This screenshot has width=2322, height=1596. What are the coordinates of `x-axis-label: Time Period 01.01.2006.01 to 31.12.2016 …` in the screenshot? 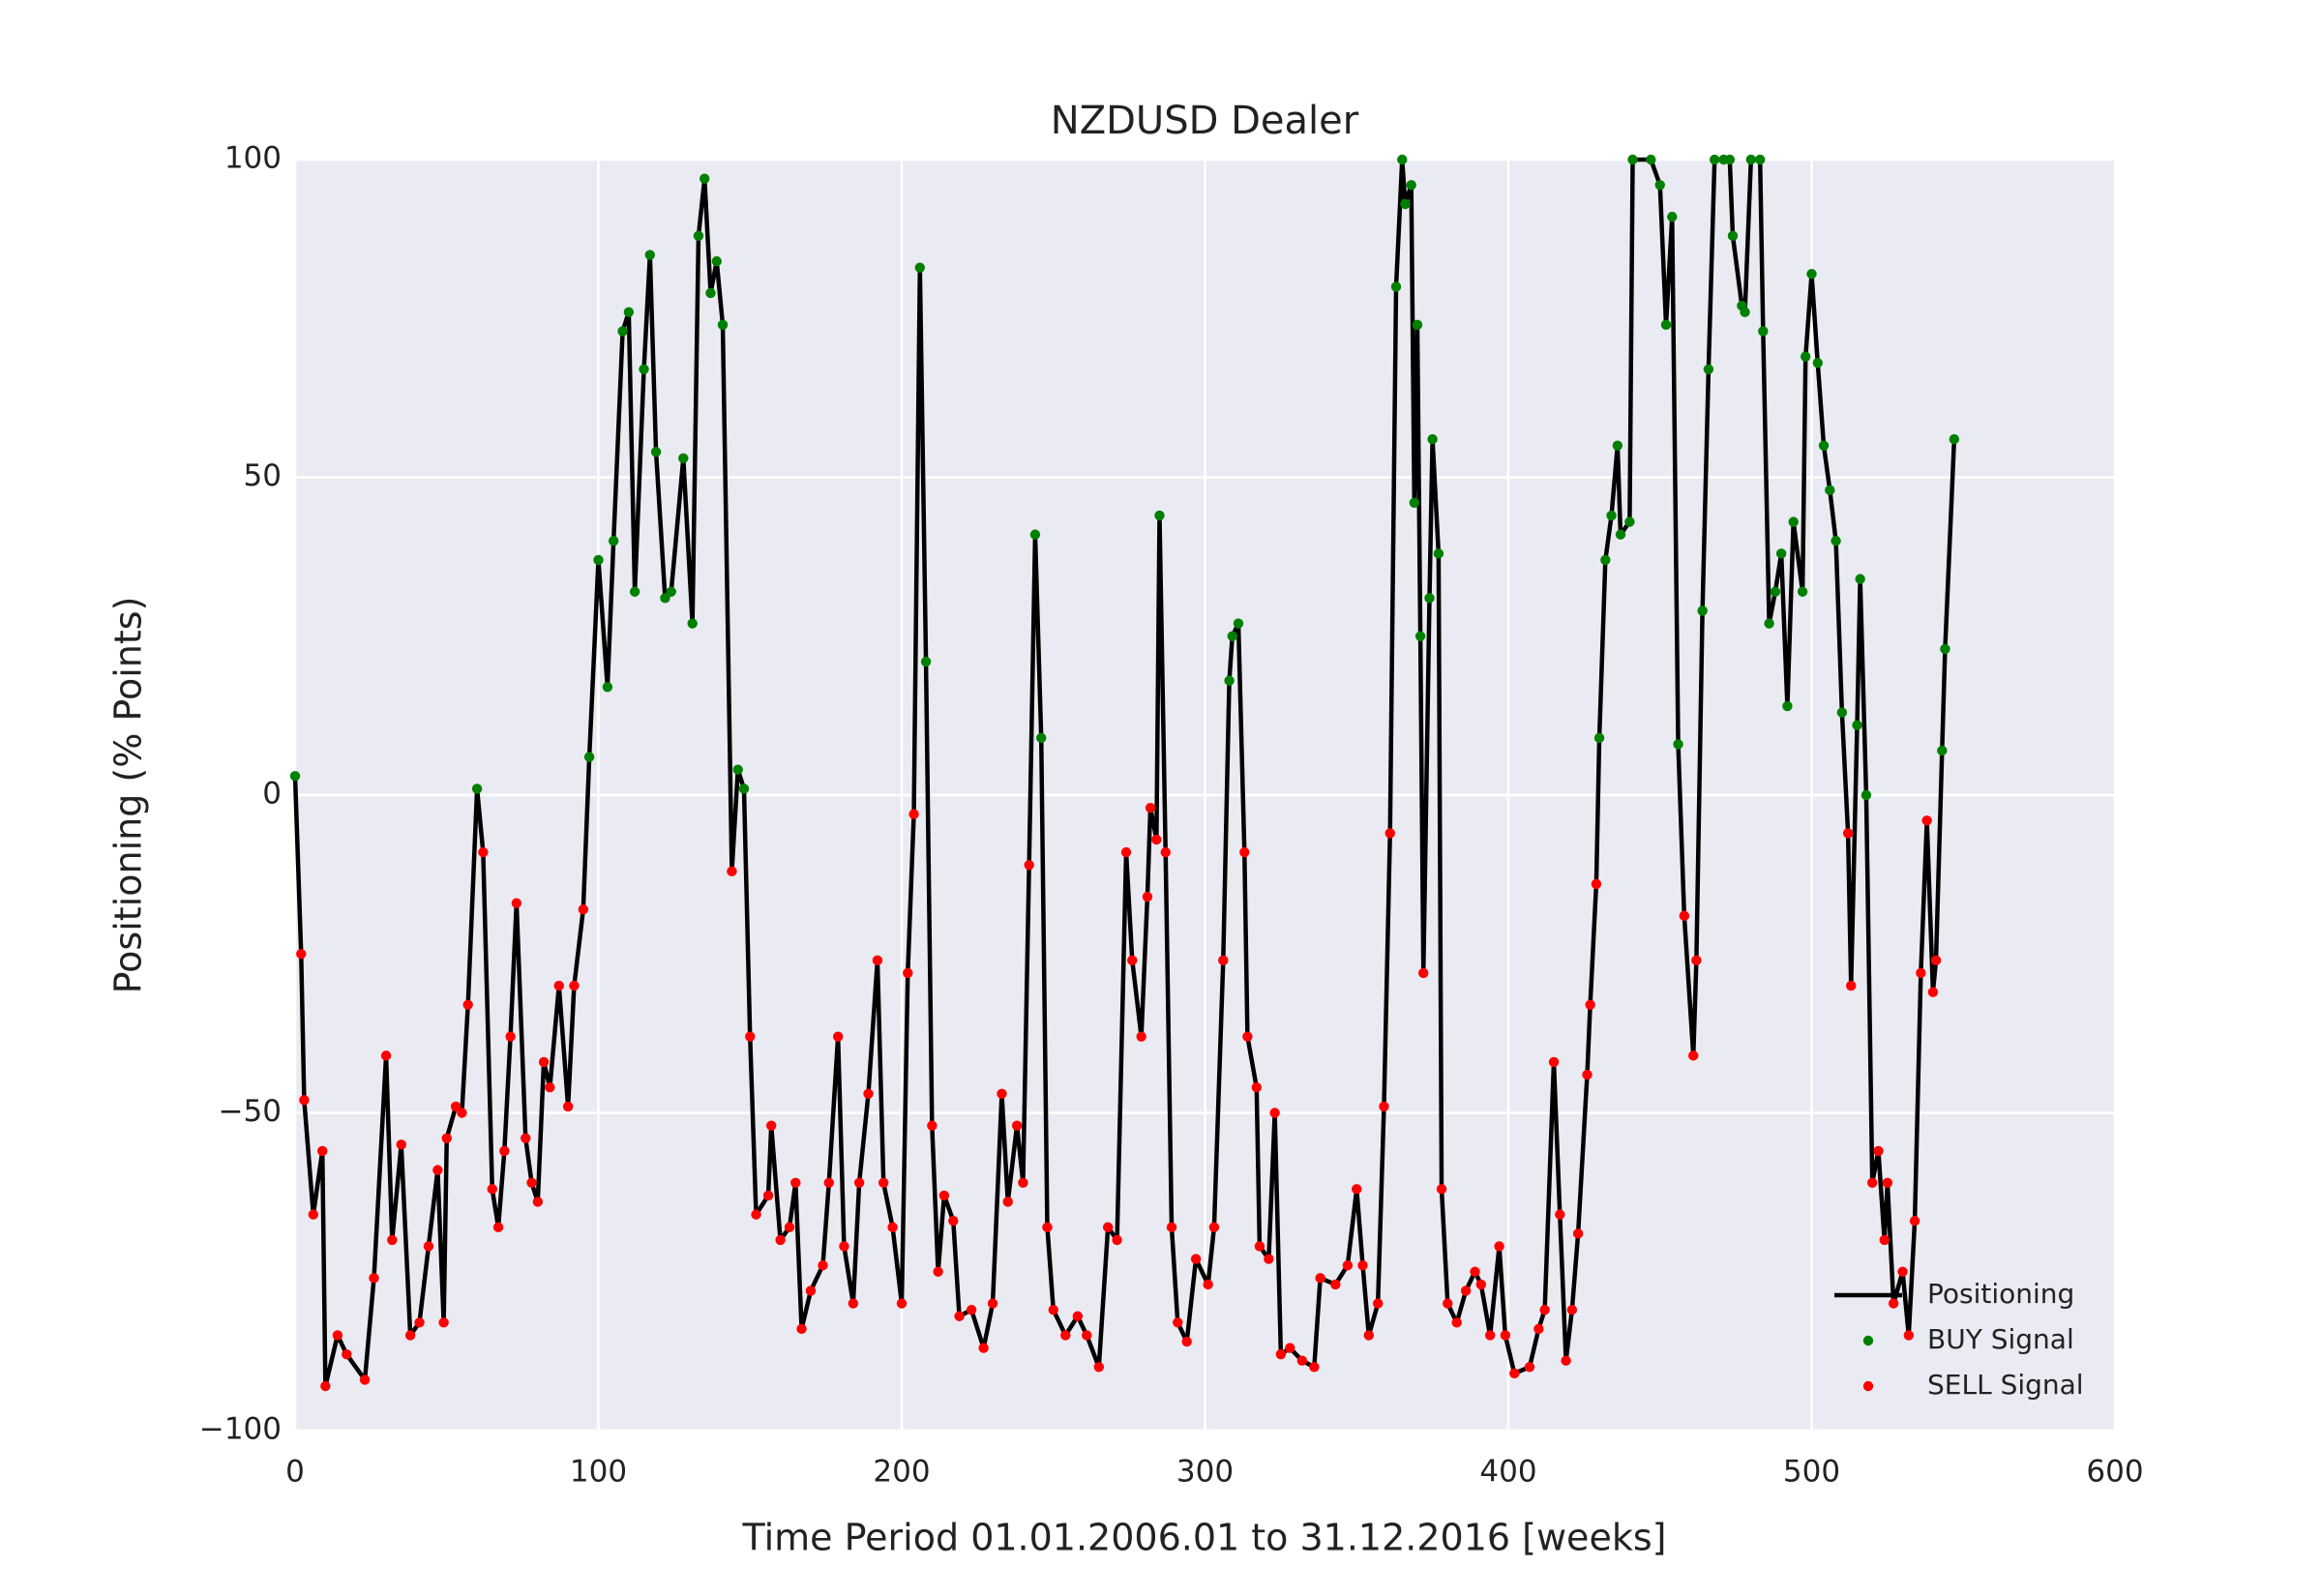 It's located at (1204, 1538).